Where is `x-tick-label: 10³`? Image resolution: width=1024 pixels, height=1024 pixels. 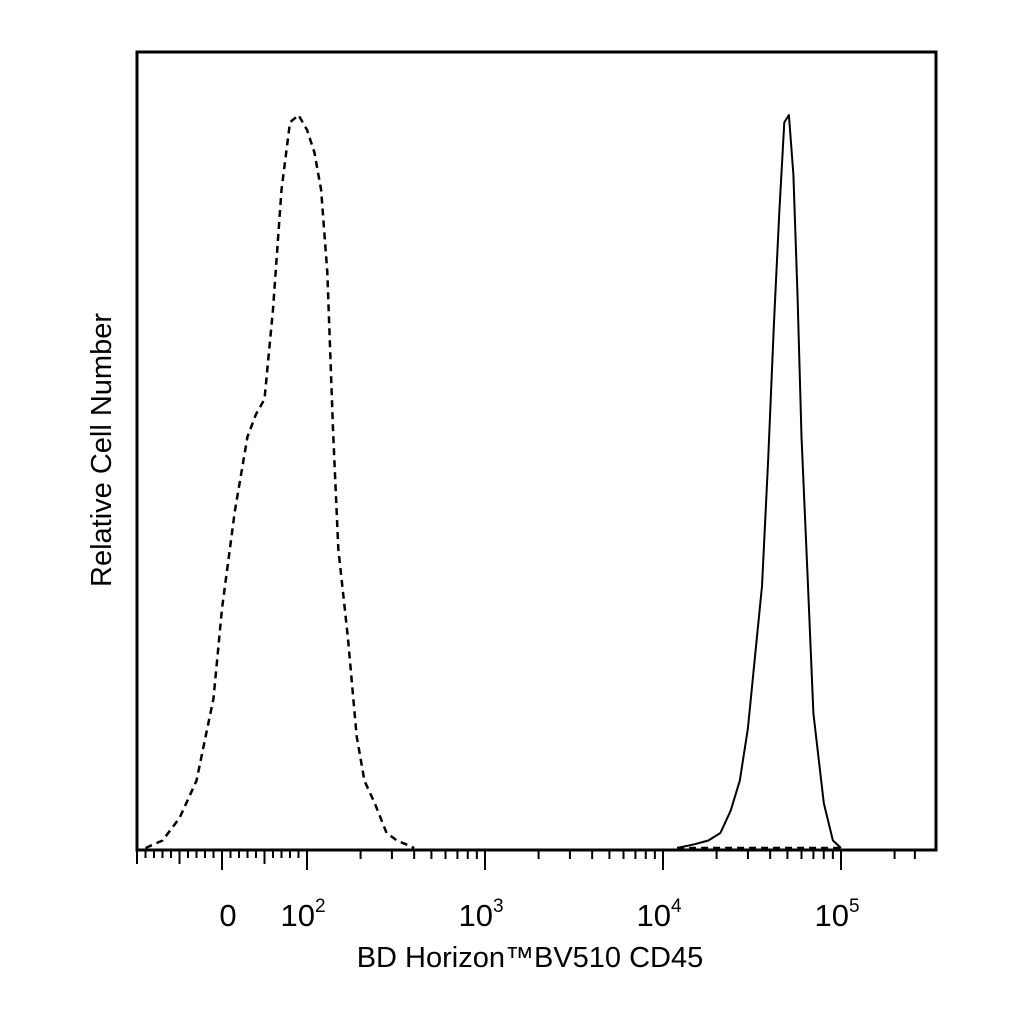 x-tick-label: 10³ is located at coordinates (480, 914).